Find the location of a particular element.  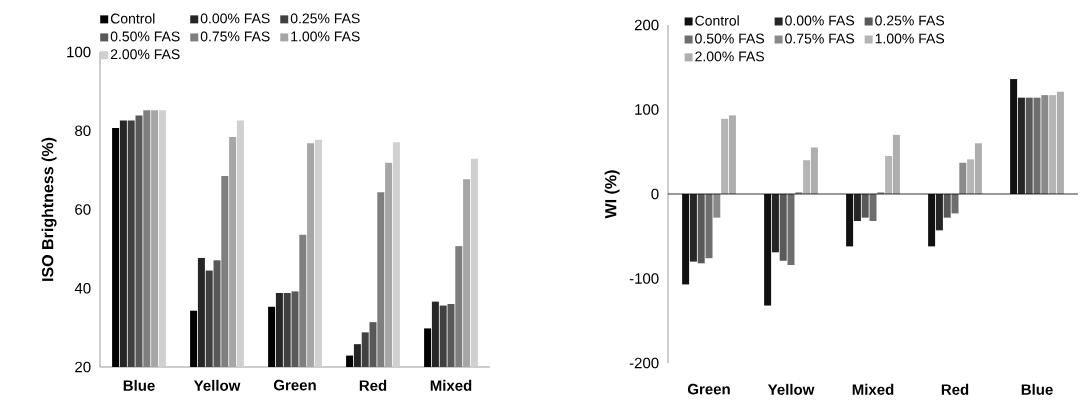

y-tick-label: 40 is located at coordinates (82, 288).